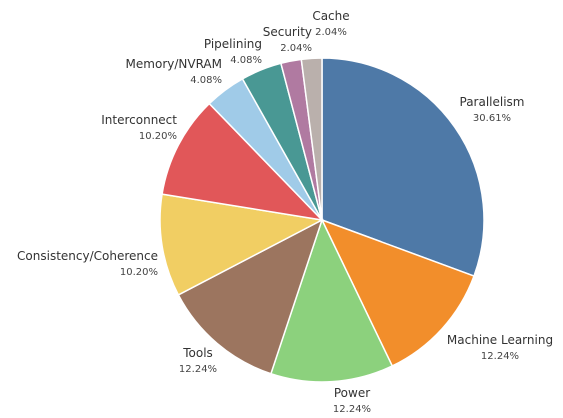  I want to click on slice-percent-machine-learning: 12.24%, so click(500, 356).